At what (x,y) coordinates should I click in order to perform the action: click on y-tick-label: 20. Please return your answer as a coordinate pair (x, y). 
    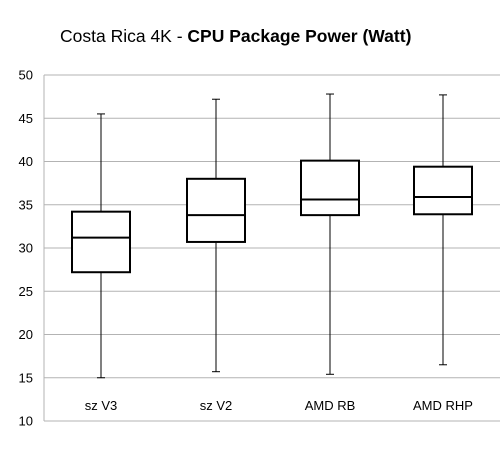
    Looking at the image, I should click on (26, 334).